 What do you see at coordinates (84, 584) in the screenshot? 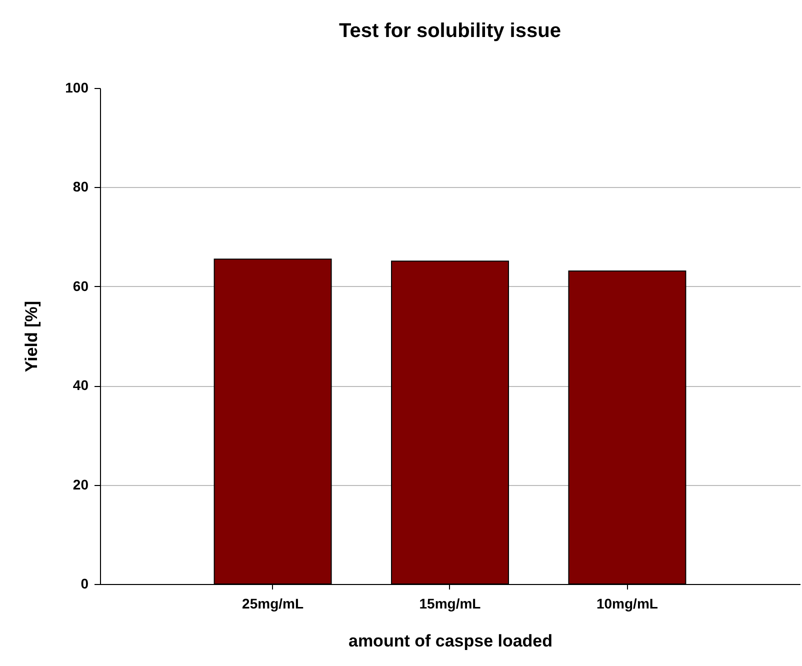
I see `y-tick-label: 0` at bounding box center [84, 584].